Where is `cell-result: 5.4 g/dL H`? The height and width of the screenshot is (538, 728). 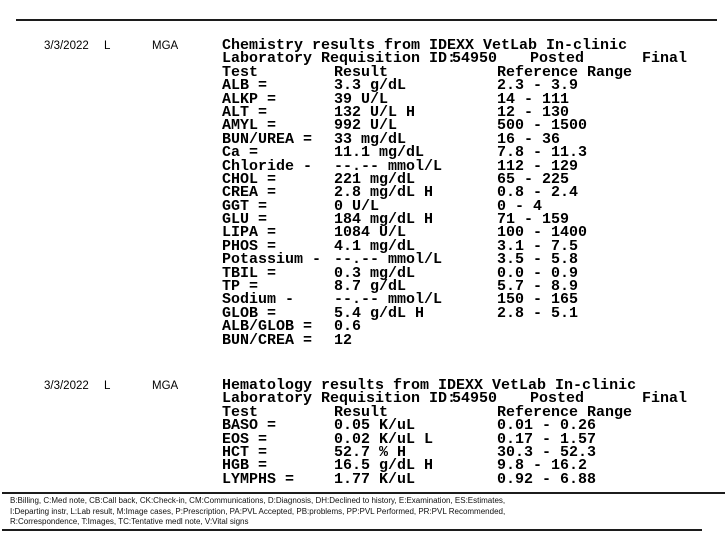 cell-result: 5.4 g/dL H is located at coordinates (379, 313).